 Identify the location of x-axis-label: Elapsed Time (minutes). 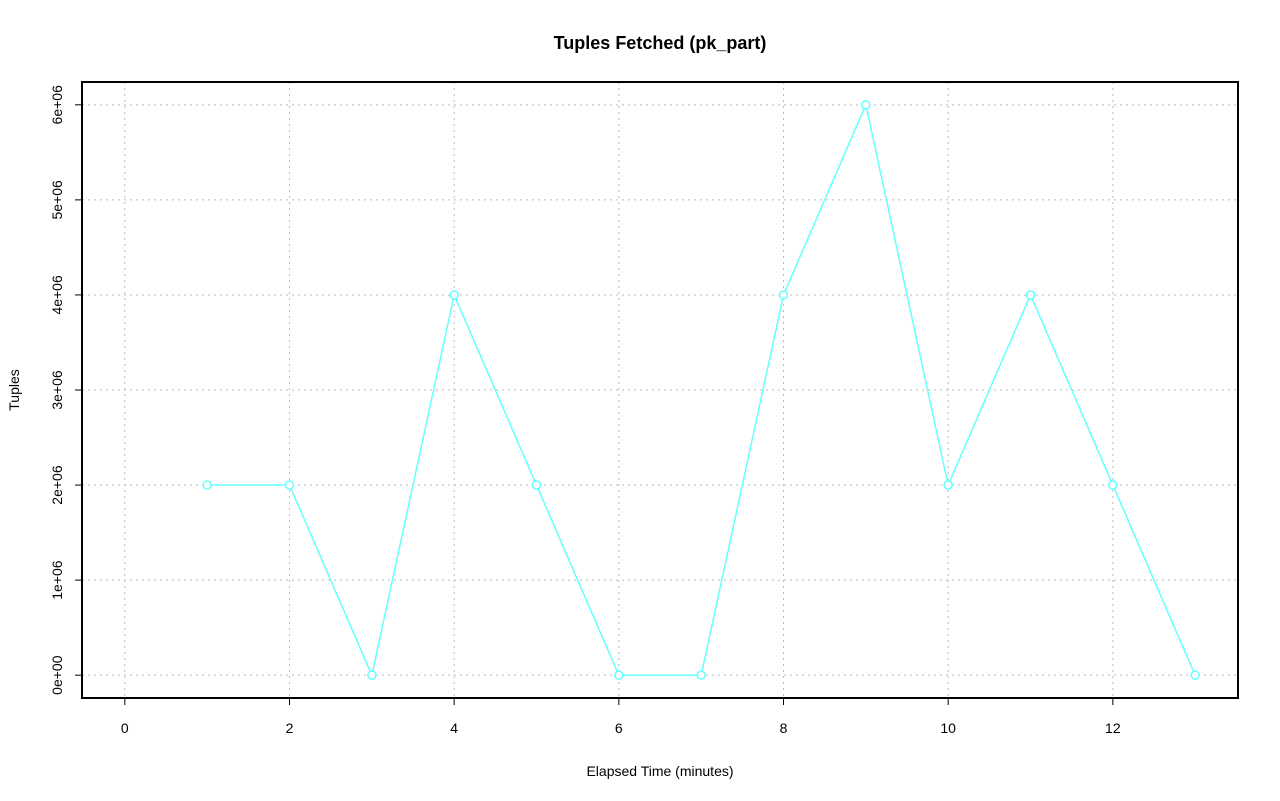
(659, 771).